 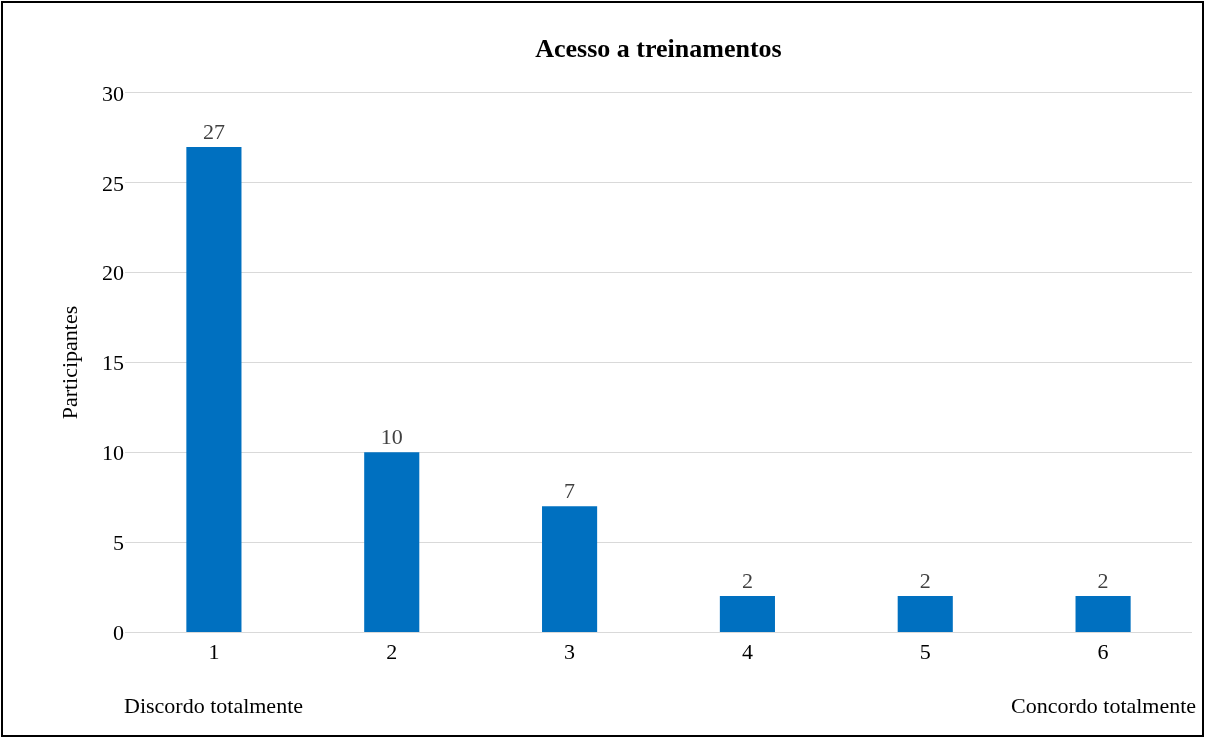 I want to click on x-tick-label: 5, so click(x=925, y=652).